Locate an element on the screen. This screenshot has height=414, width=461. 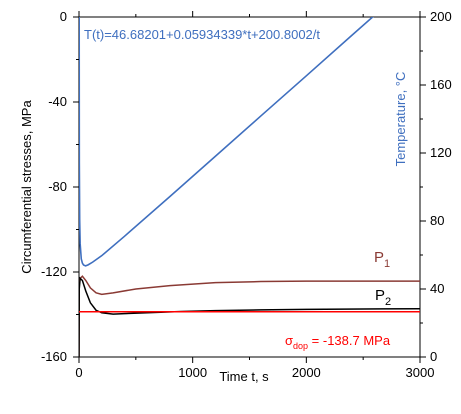
y-tick-label: -80 is located at coordinates (57, 186).